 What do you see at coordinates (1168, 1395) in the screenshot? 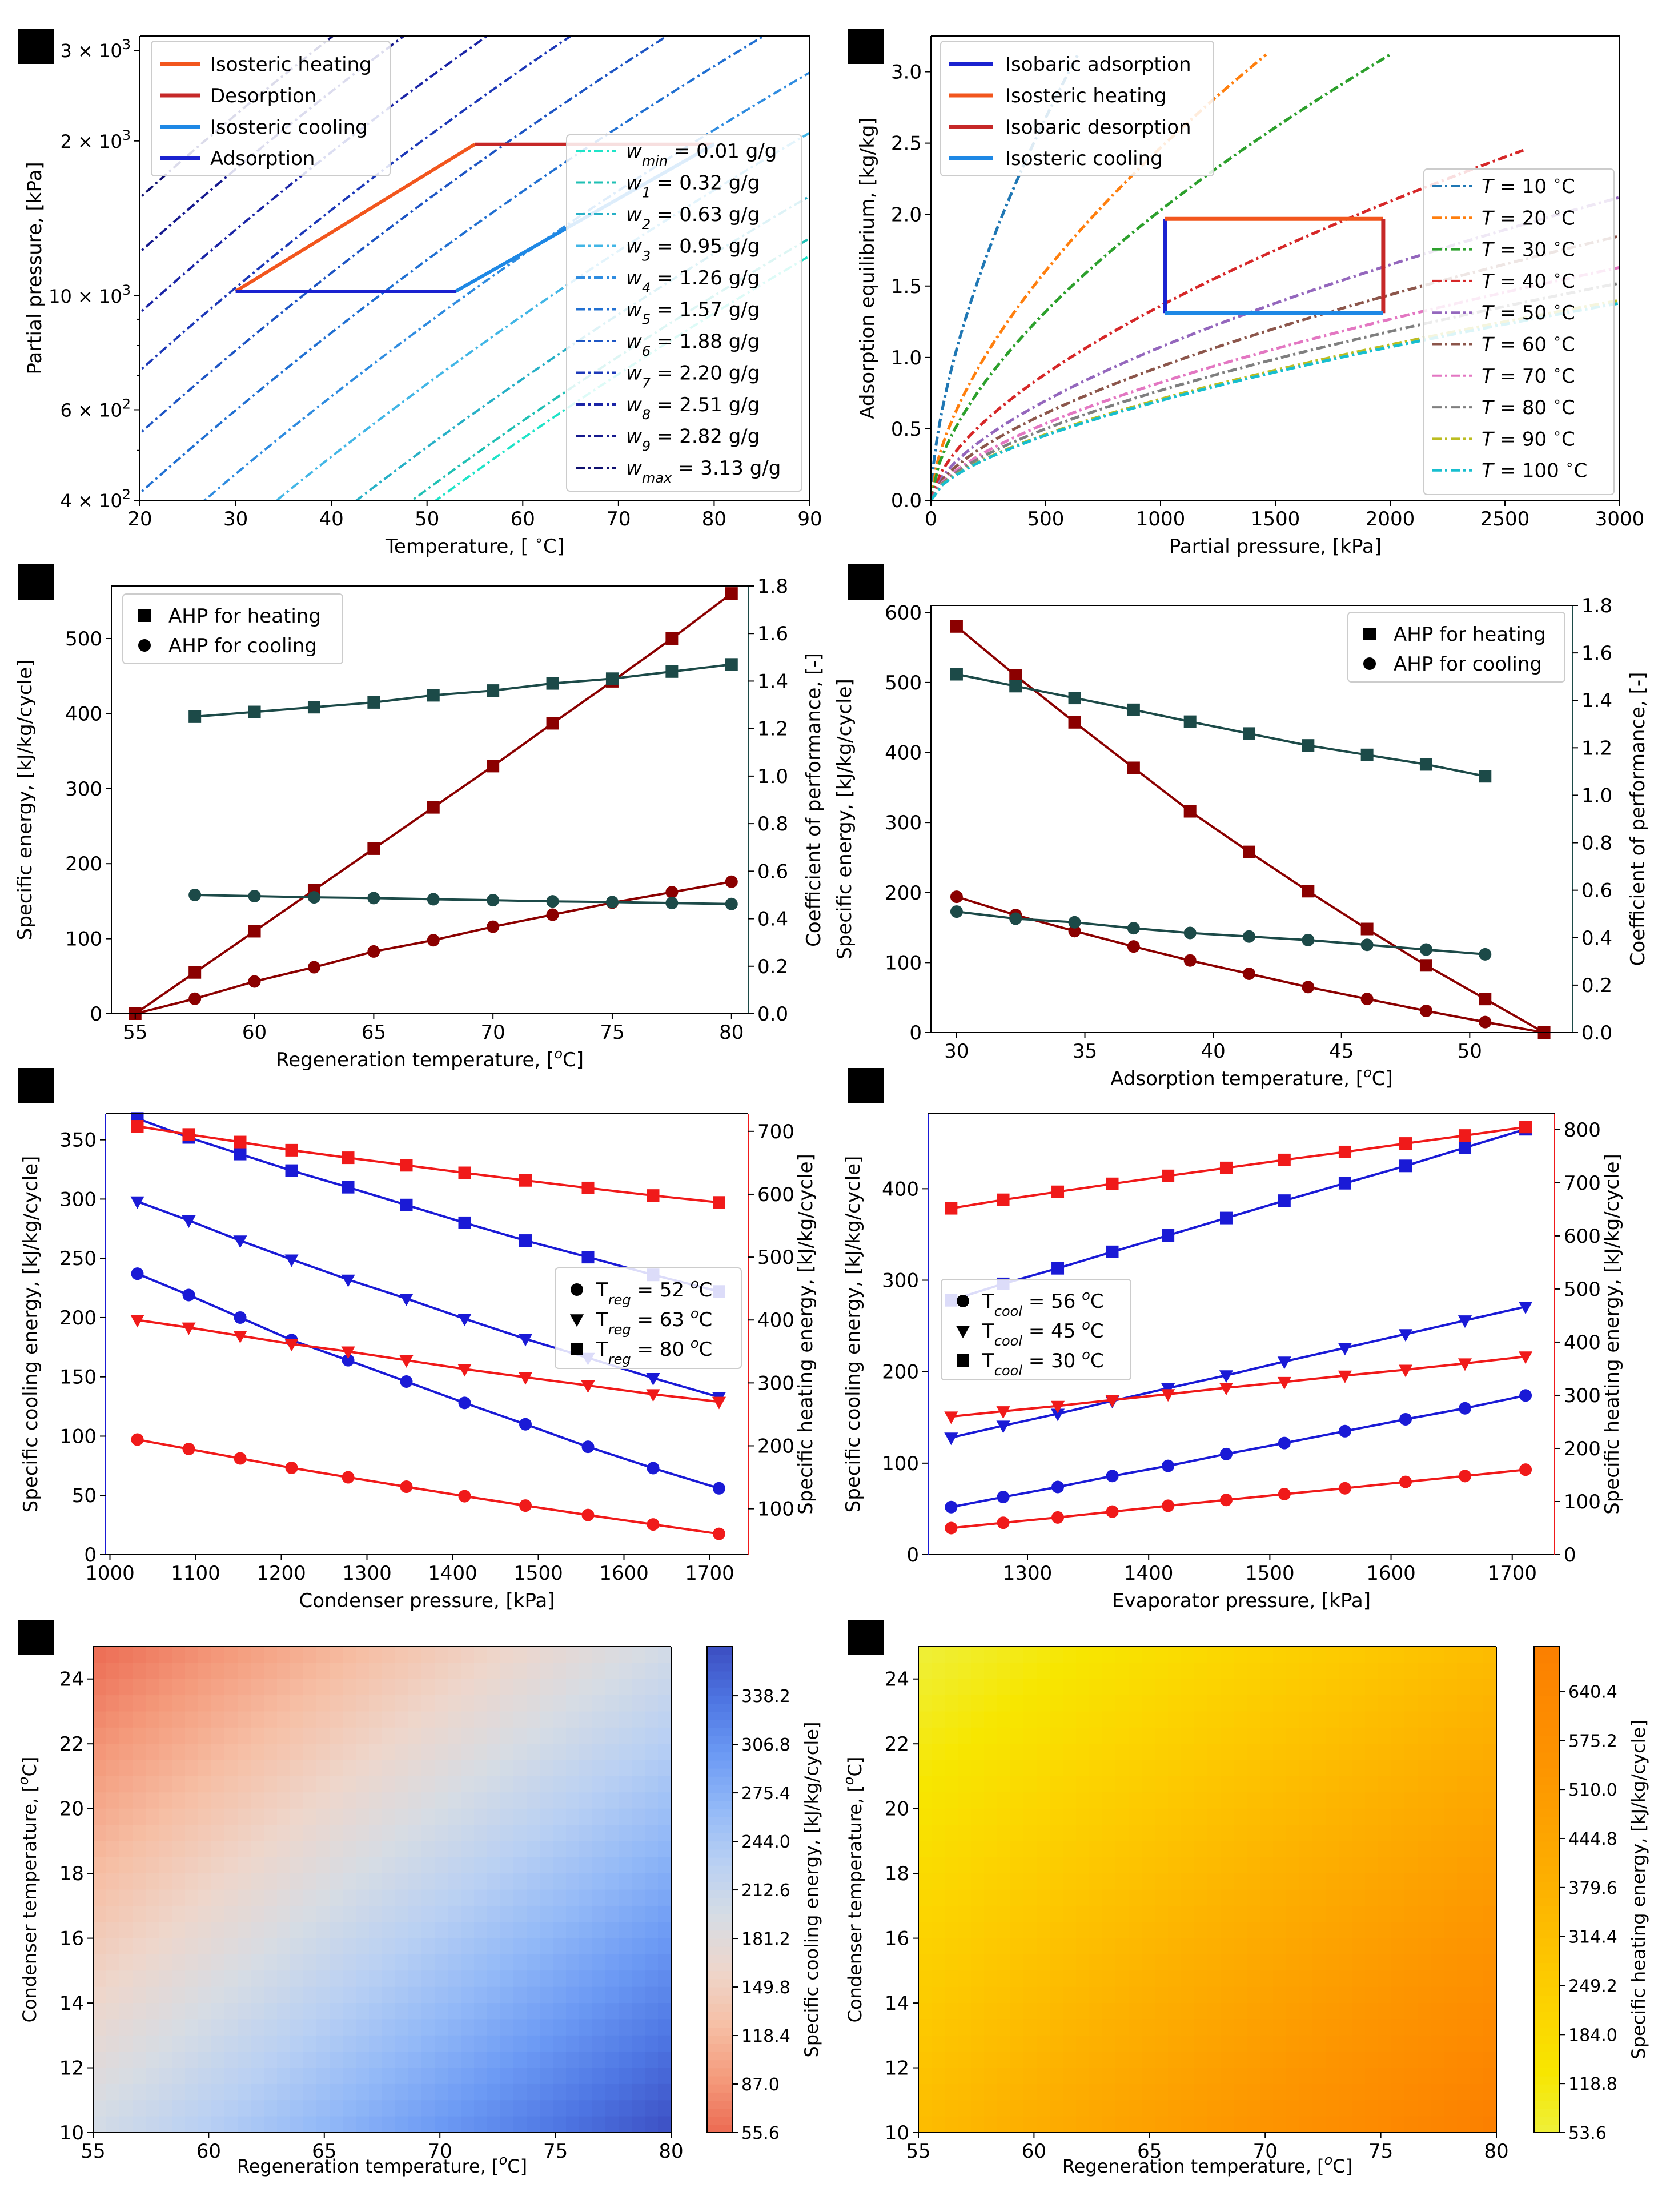
I see `triangle-marker` at bounding box center [1168, 1395].